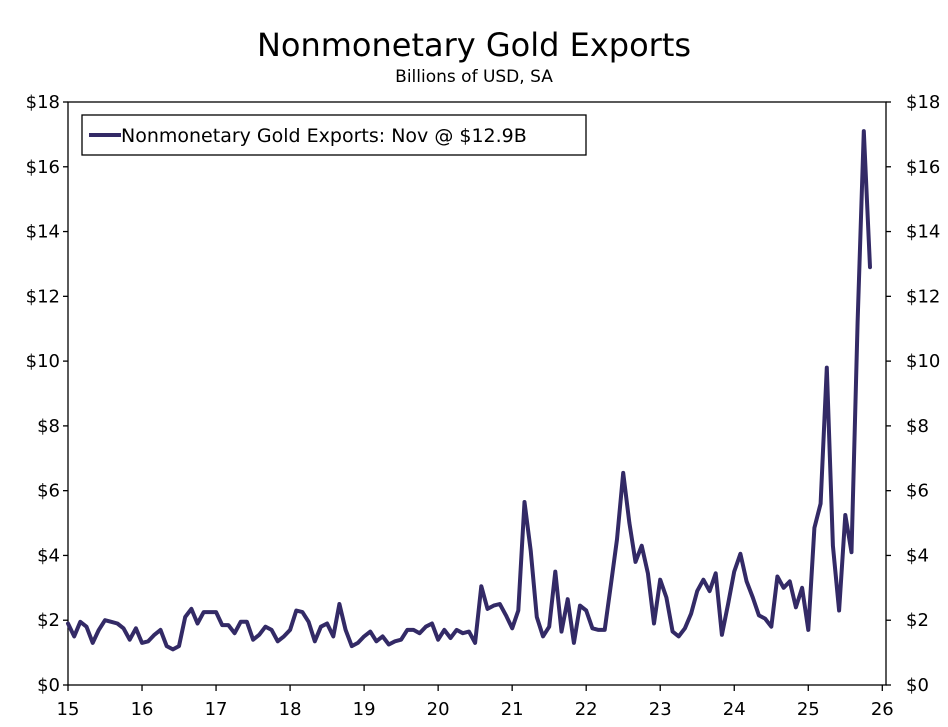  What do you see at coordinates (660, 709) in the screenshot?
I see `x-tick-label: 23` at bounding box center [660, 709].